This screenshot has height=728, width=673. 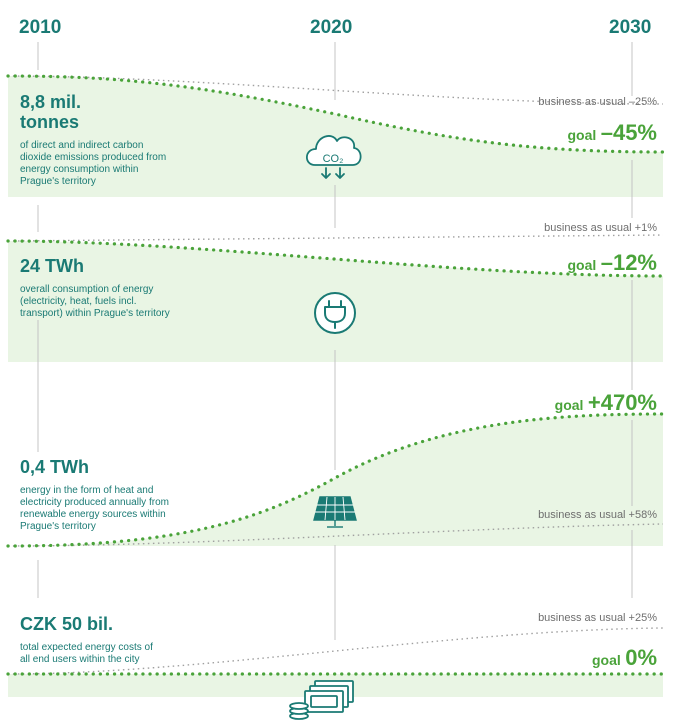 I want to click on goal-line-consumption, so click(x=335, y=258).